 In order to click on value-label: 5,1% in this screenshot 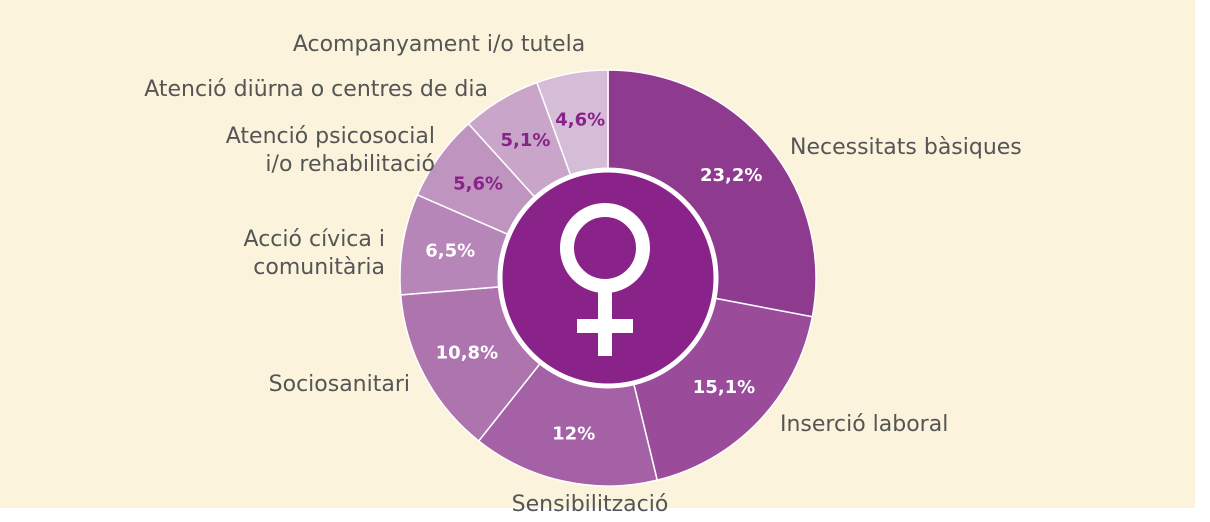, I will do `click(526, 140)`.